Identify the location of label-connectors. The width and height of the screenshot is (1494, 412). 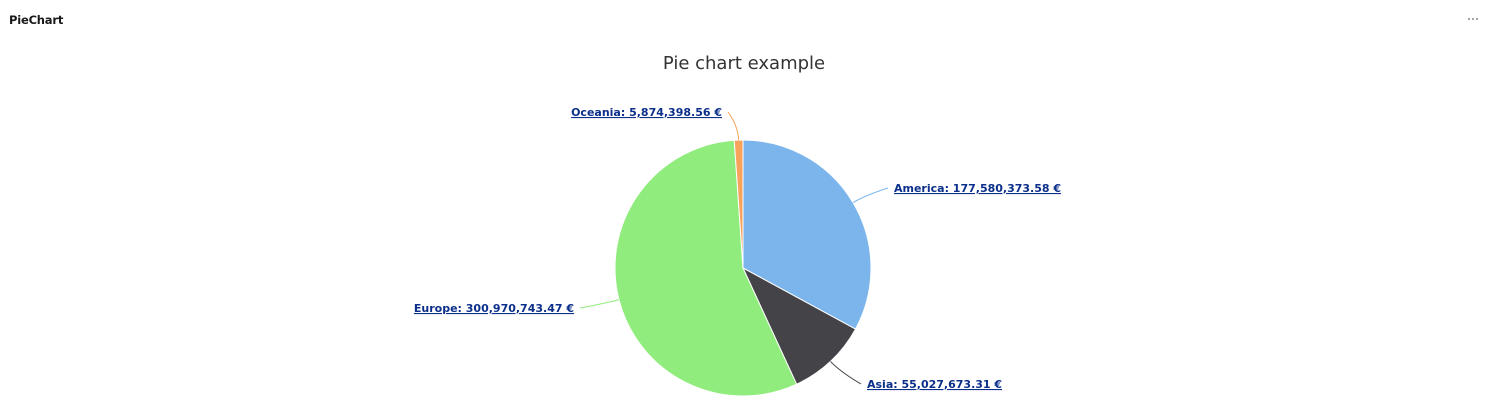
(734, 248).